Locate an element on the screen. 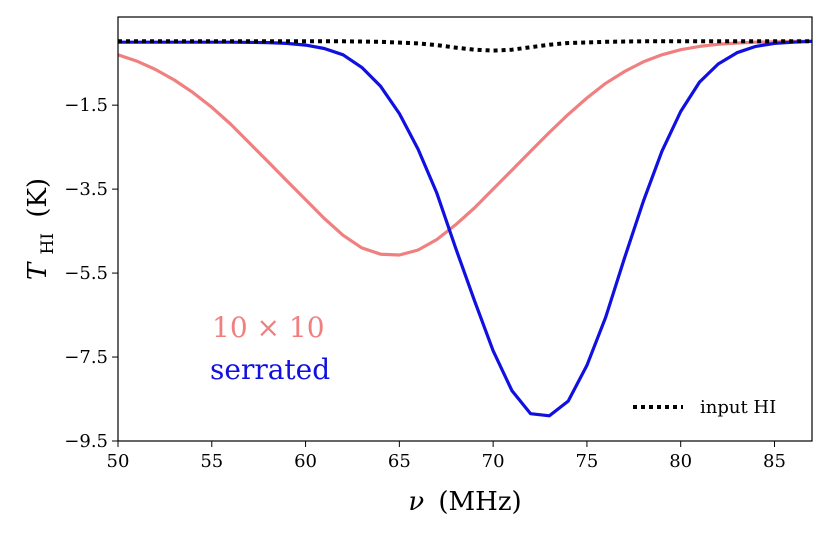  y-axis: −9.5 −7.5 −5.5 −3.5 −1.5 is located at coordinates (91, 273).